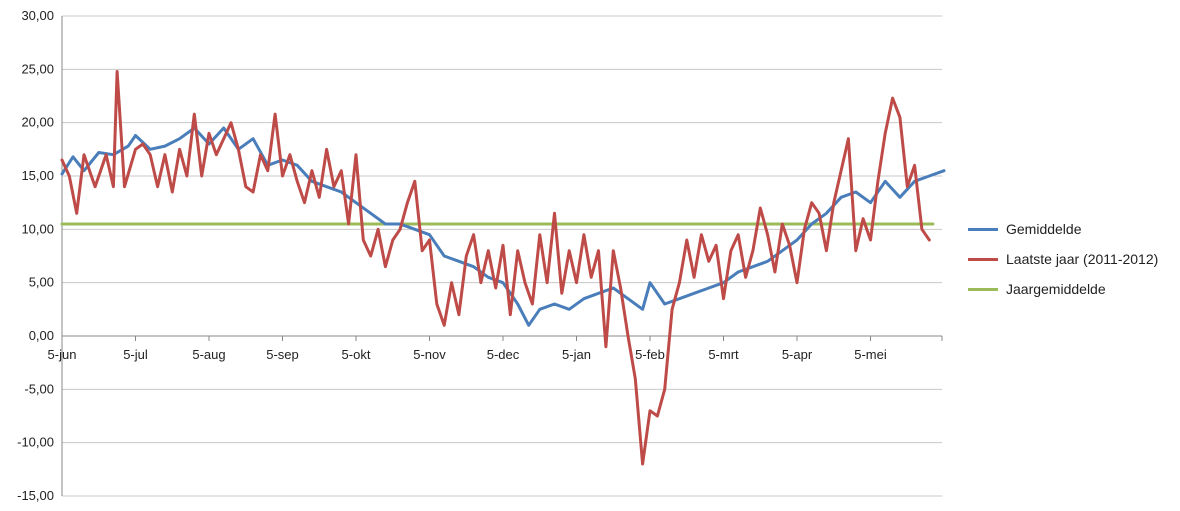 Image resolution: width=1180 pixels, height=511 pixels. I want to click on y-tick-label: -10,00, so click(35, 442).